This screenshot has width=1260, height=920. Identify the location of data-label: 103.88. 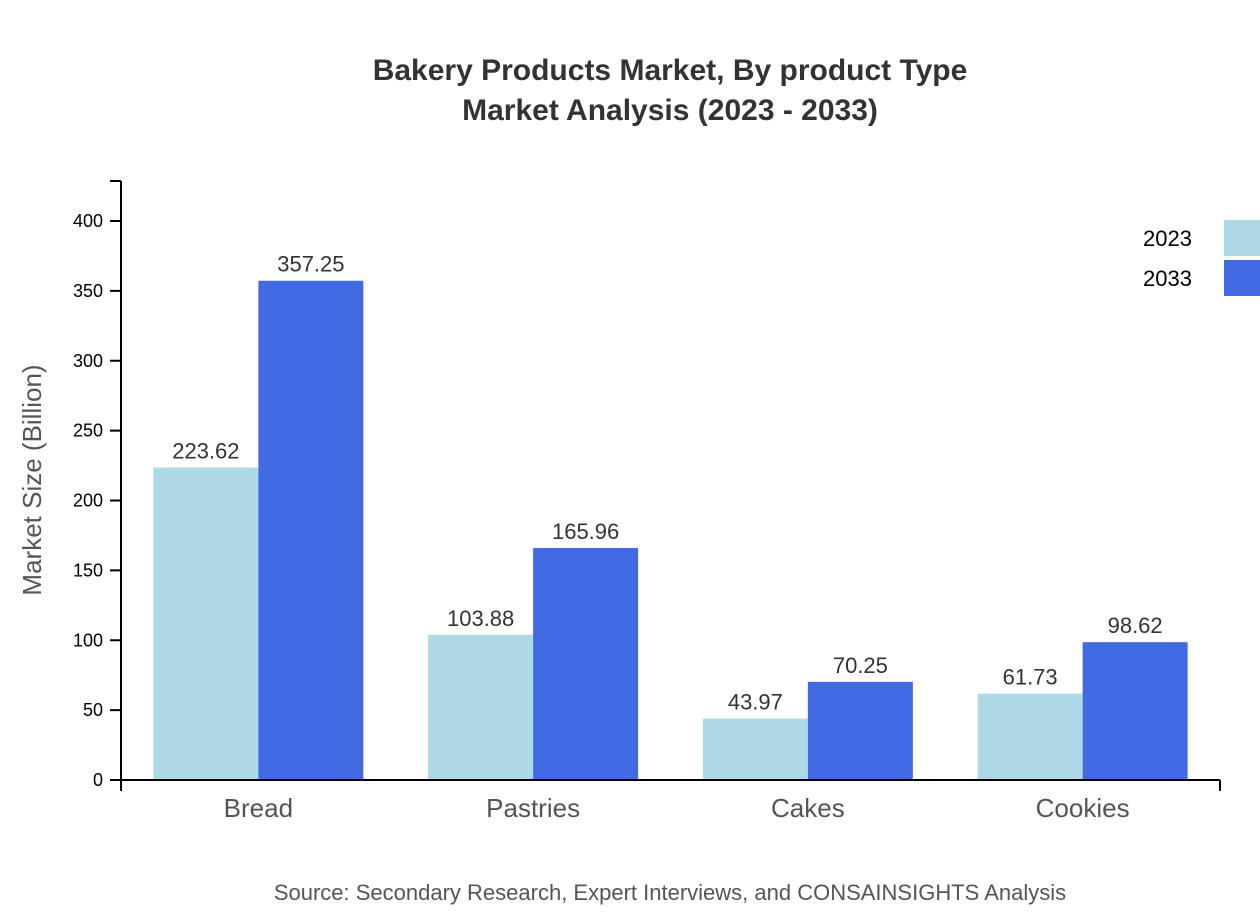
(480, 618).